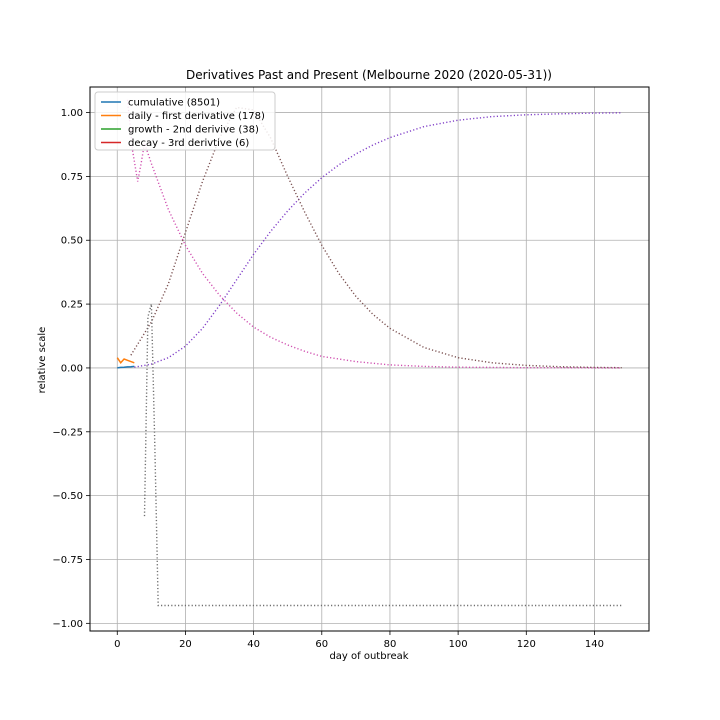 The width and height of the screenshot is (720, 720). Describe the element at coordinates (72, 305) in the screenshot. I see `y-tick-label: 0.25` at that location.